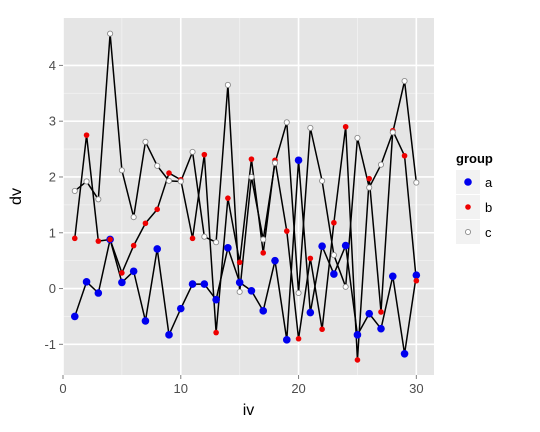 This screenshot has width=540, height=432. Describe the element at coordinates (53, 205) in the screenshot. I see `y-axis-ticks: -1 0 1 2 3 4` at that location.